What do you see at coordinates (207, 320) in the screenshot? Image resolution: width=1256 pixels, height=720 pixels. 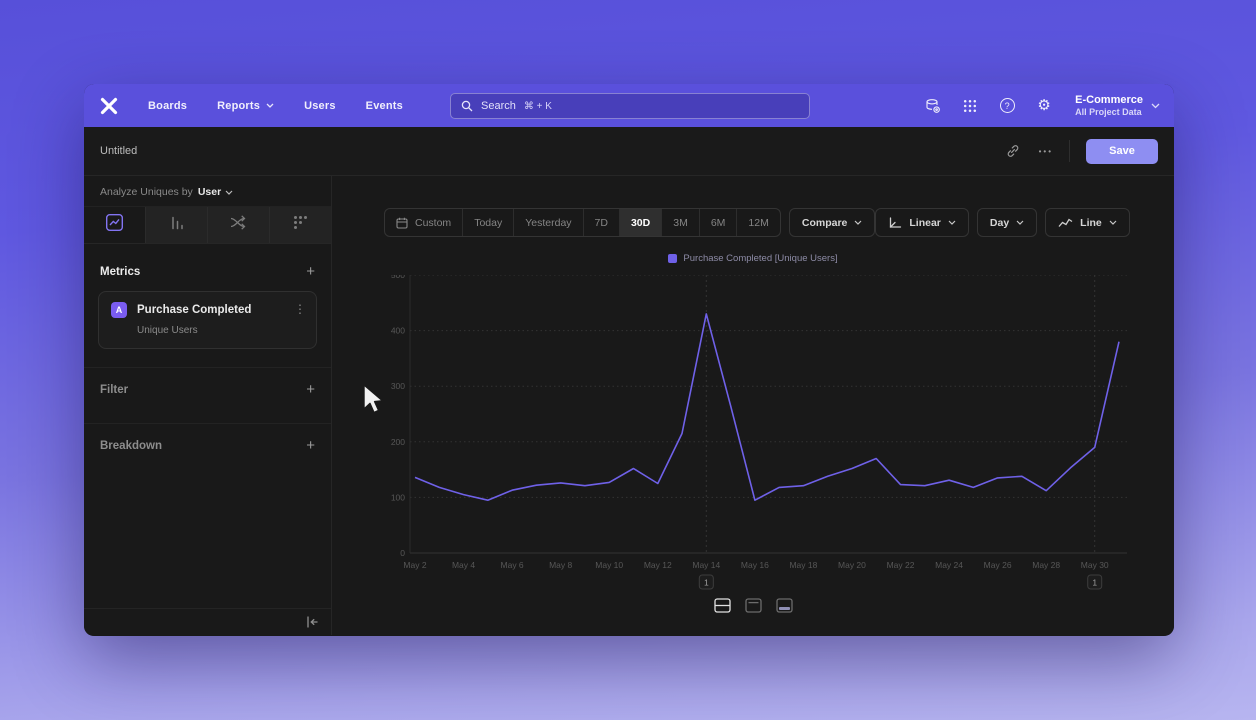 I see `metric-card: A Purchase Completed ⋮ Unique Users` at bounding box center [207, 320].